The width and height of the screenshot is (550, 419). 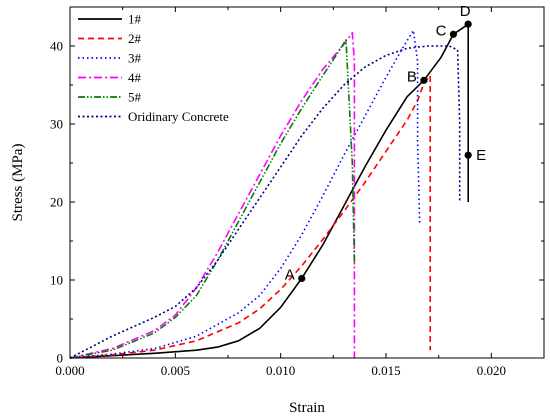 What do you see at coordinates (307, 408) in the screenshot?
I see `x-axis-title: Strain` at bounding box center [307, 408].